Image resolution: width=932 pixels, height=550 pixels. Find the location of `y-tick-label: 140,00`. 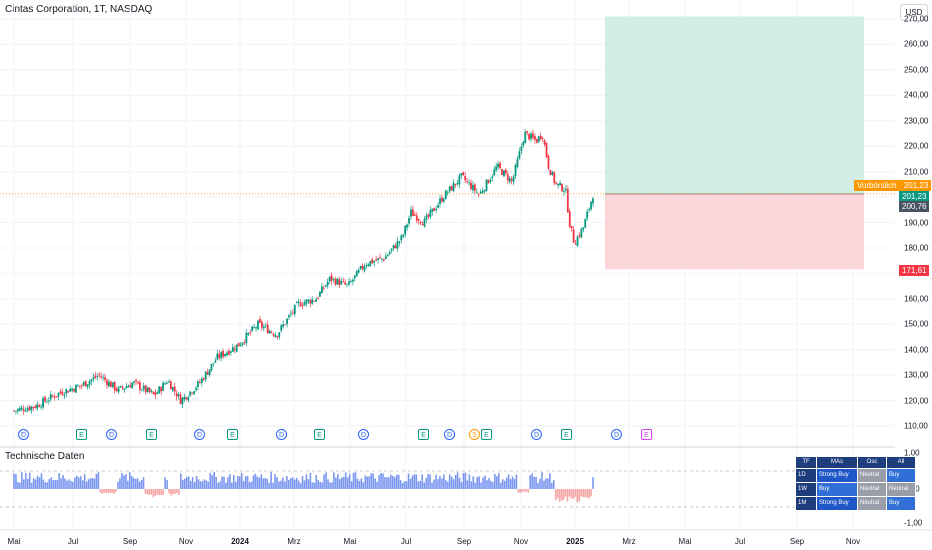

y-tick-label: 140,00 is located at coordinates (916, 350).